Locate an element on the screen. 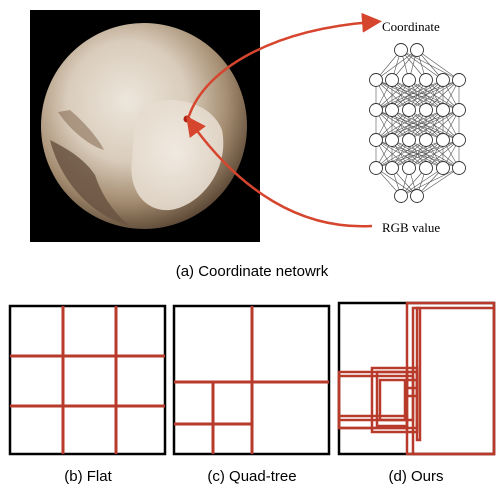 The height and width of the screenshot is (493, 504). rgb-arrow is located at coordinates (279, 171).